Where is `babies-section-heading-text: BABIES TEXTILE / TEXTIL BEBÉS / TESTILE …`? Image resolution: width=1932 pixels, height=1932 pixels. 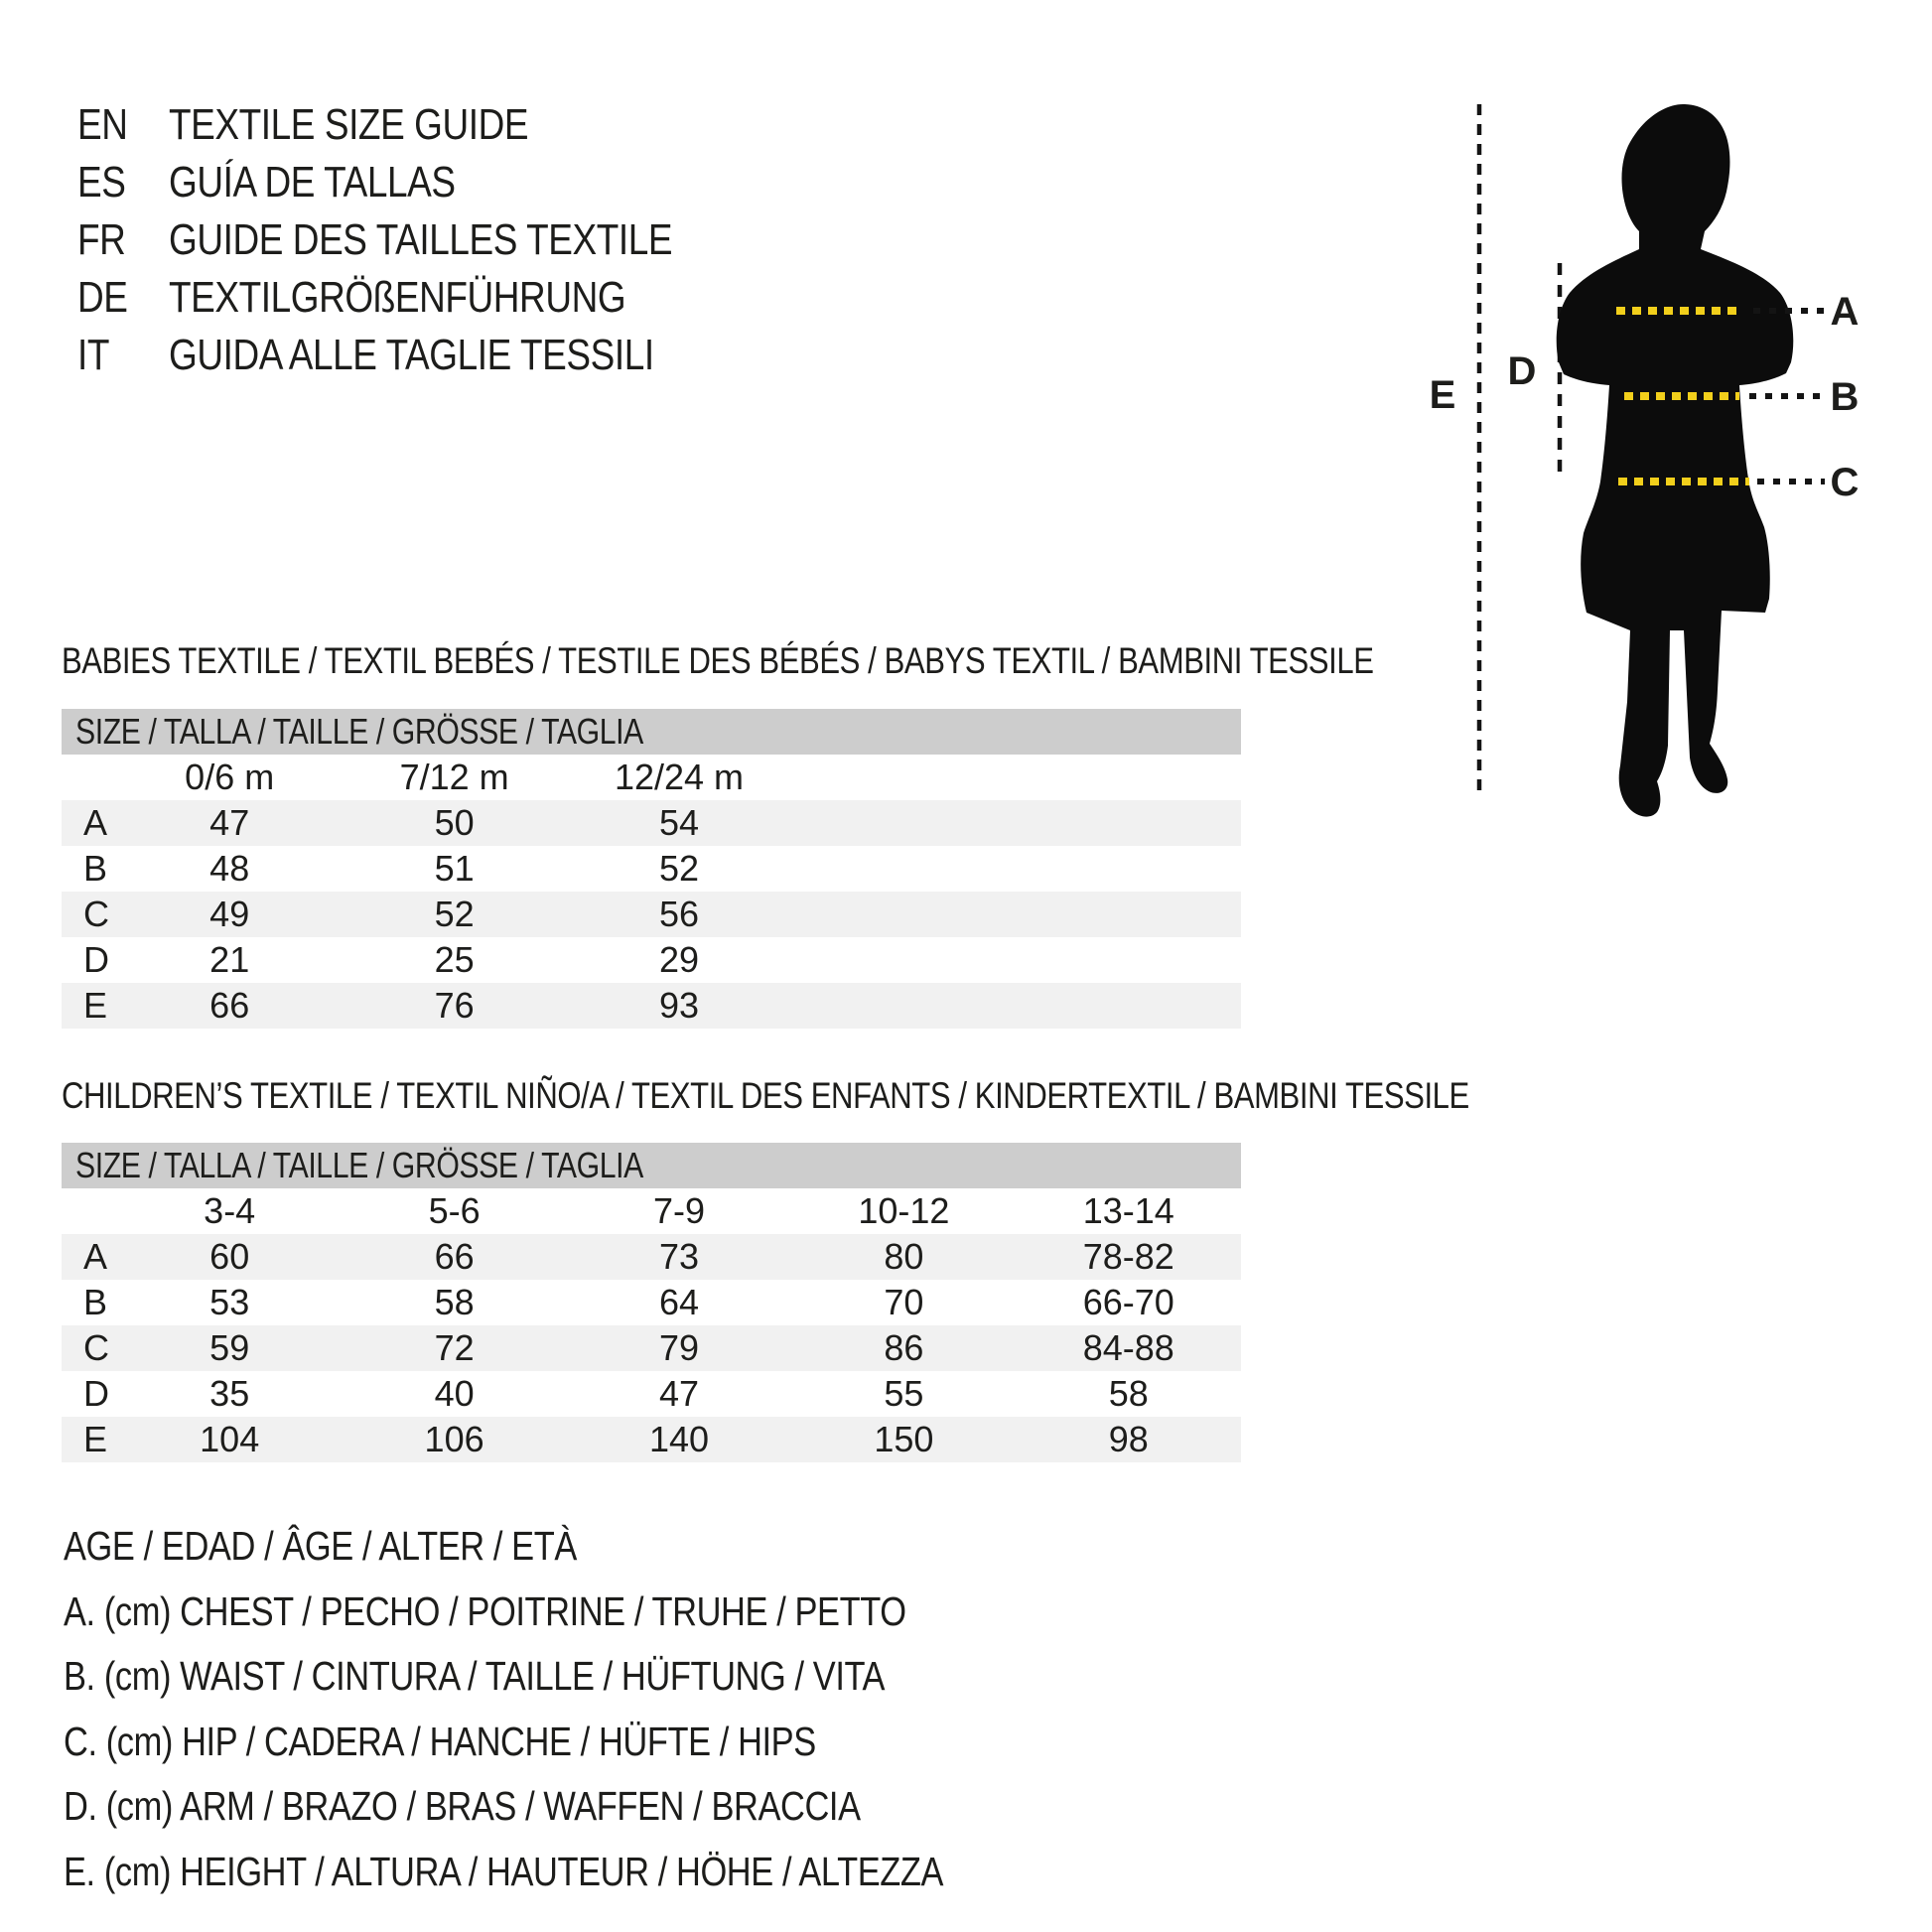
babies-section-heading-text: BABIES TEXTILE / TEXTIL BEBÉS / TESTILE … is located at coordinates (718, 660).